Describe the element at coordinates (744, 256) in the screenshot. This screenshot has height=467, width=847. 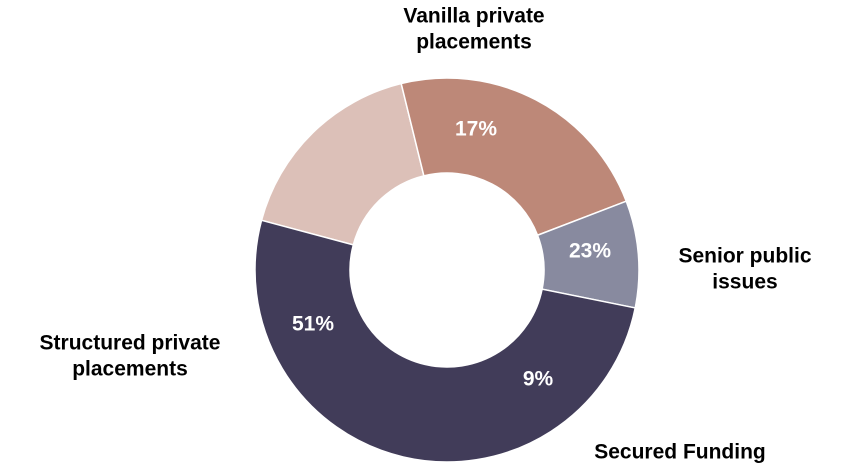
I see `slice-category-label-line: Senior public` at that location.